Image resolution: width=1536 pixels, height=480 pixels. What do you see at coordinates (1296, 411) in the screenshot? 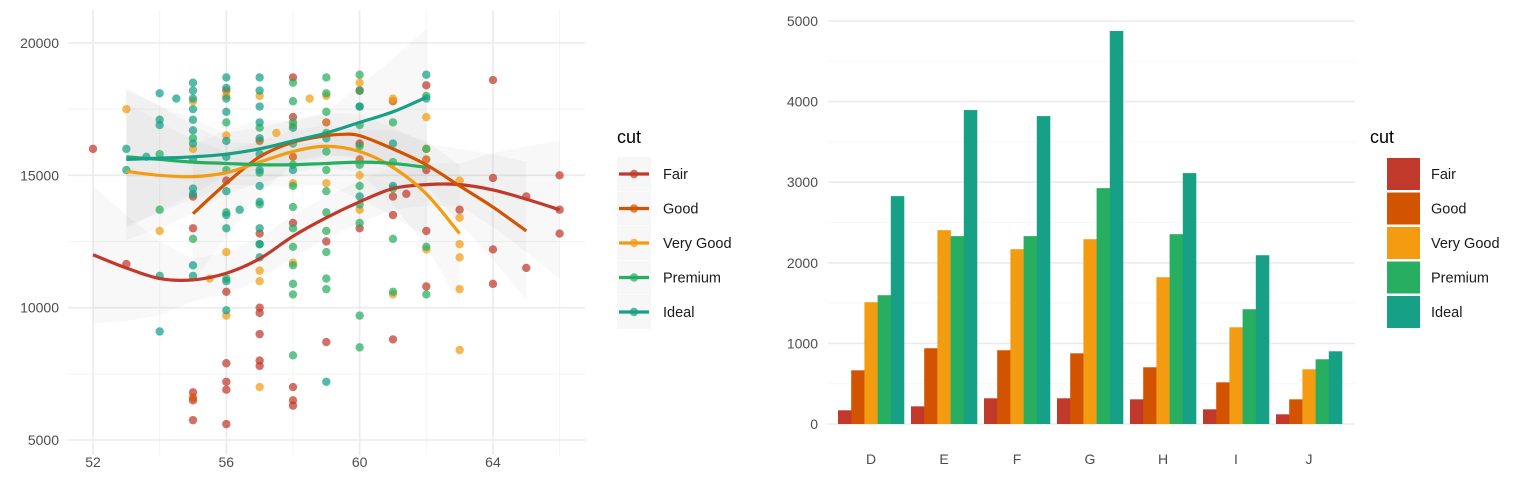
I see `bar-J-good` at bounding box center [1296, 411].